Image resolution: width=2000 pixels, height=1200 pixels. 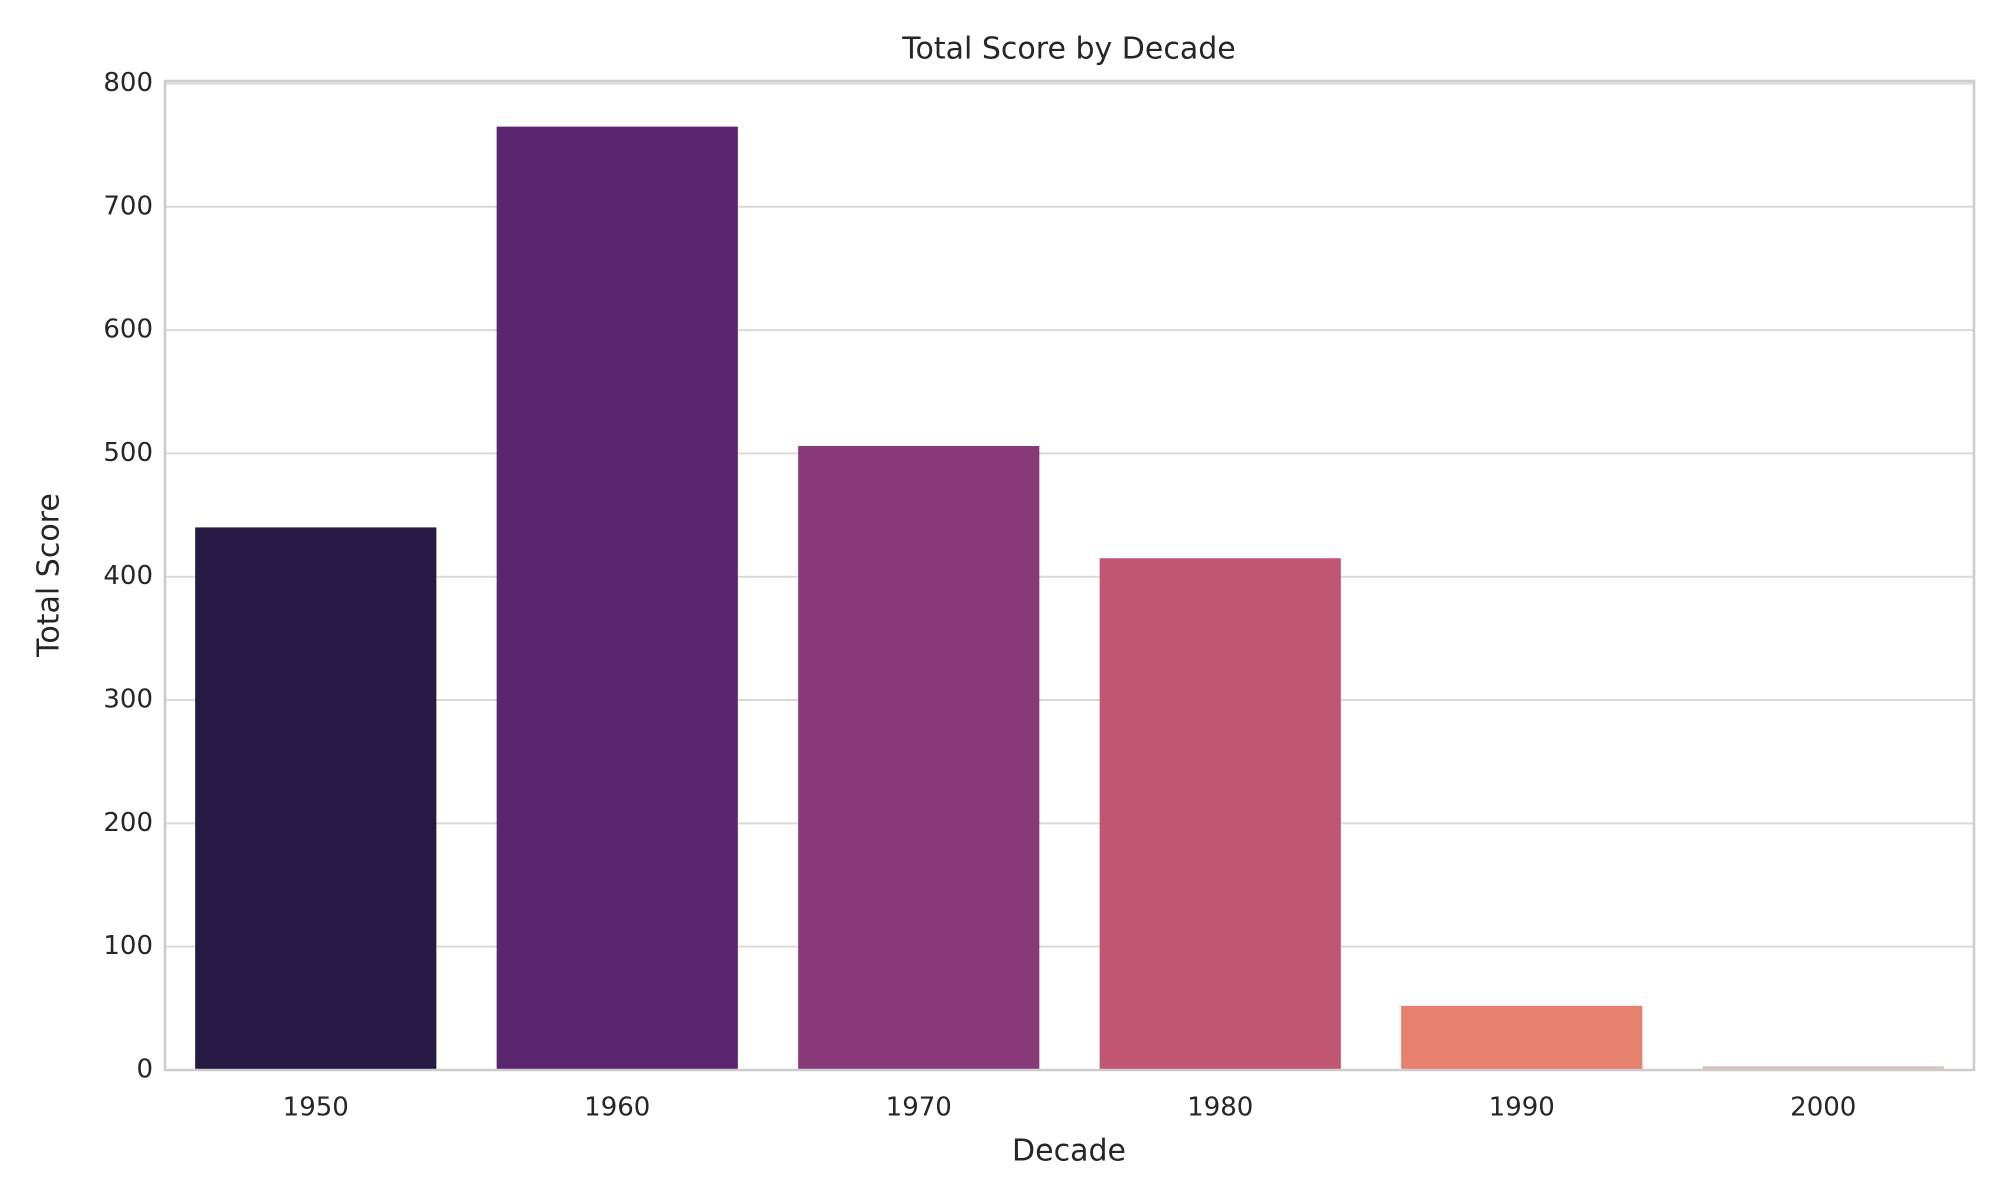 I want to click on y-tick-label: 500, so click(x=128, y=453).